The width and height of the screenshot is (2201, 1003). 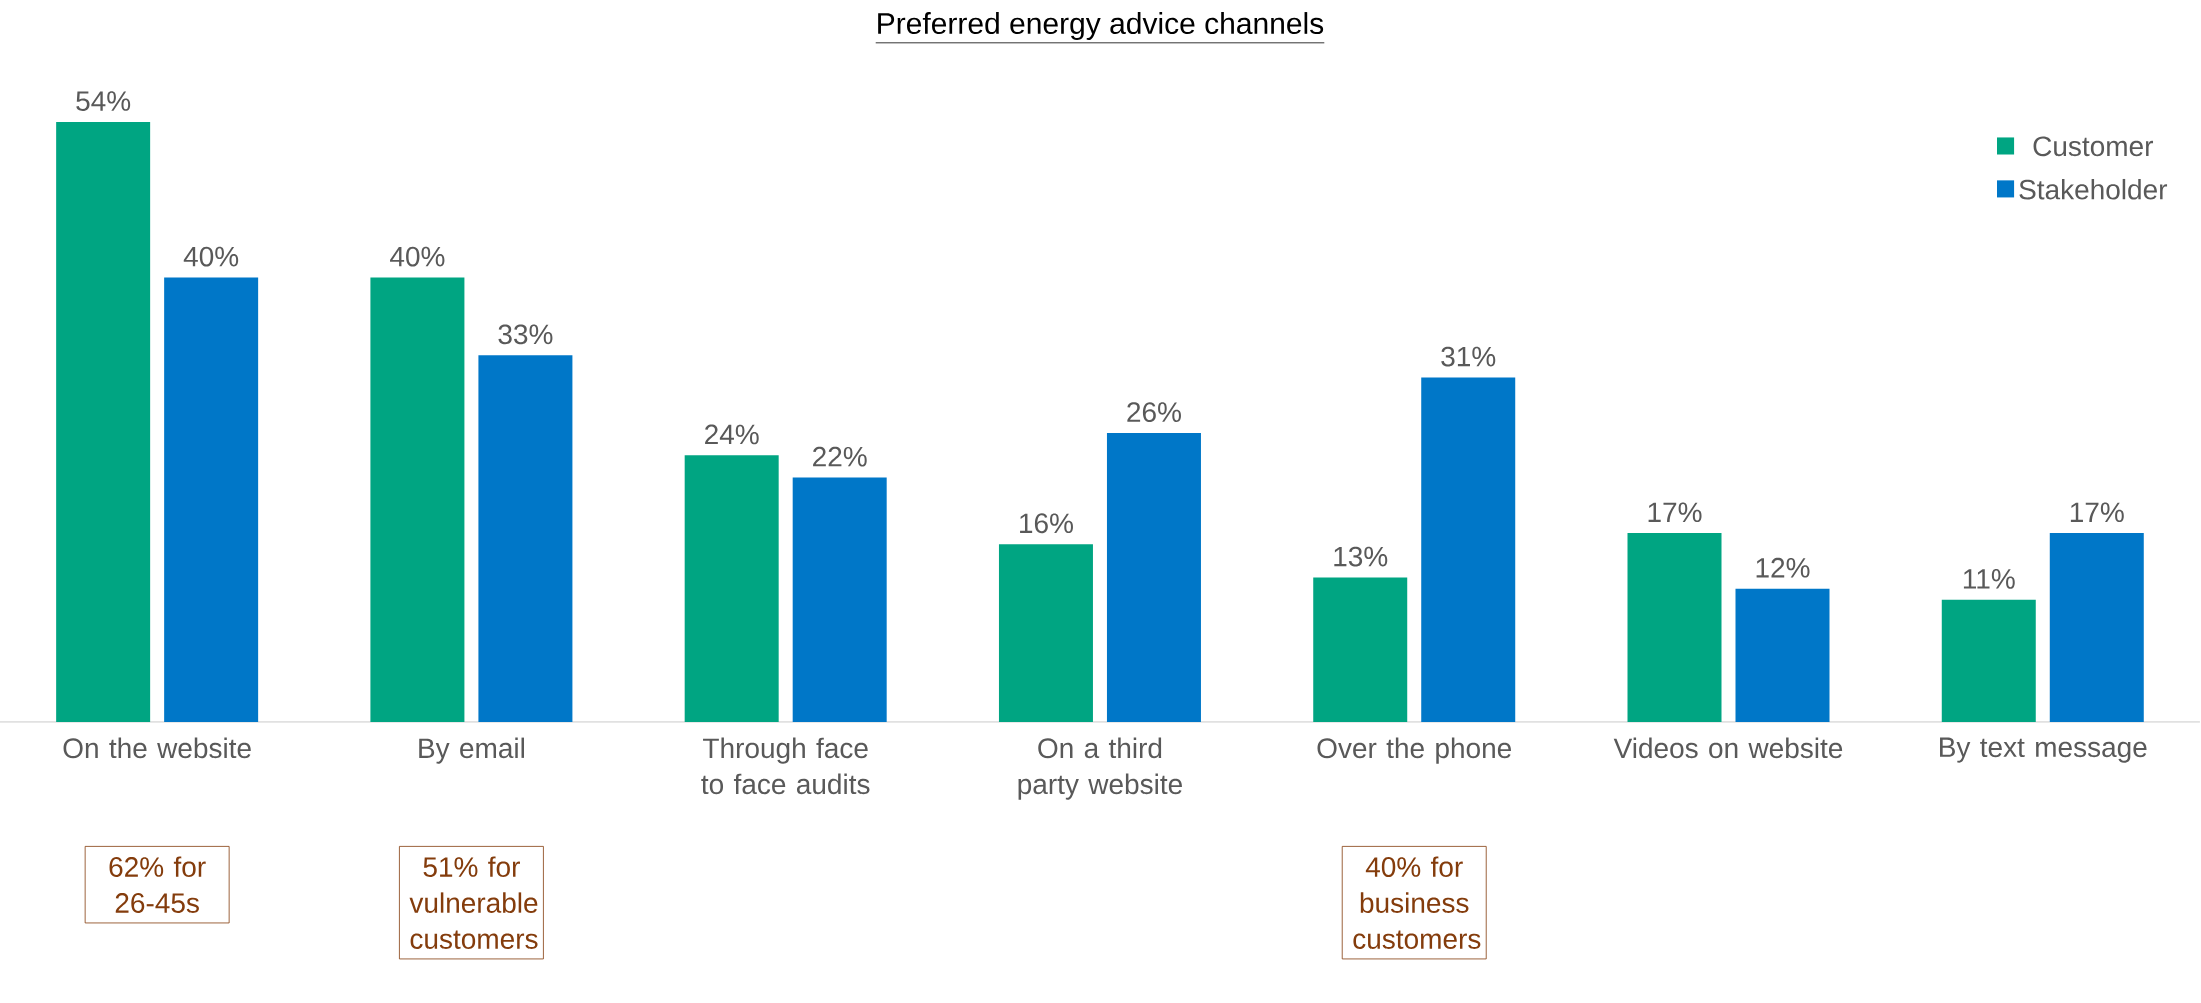 I want to click on data-label: 22%, so click(x=840, y=456).